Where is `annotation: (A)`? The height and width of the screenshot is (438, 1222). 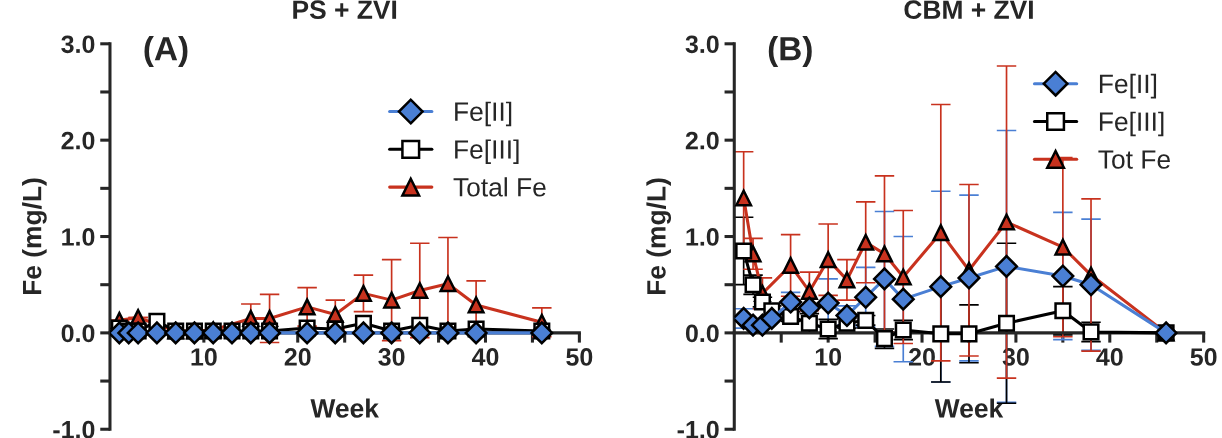 annotation: (A) is located at coordinates (166, 51).